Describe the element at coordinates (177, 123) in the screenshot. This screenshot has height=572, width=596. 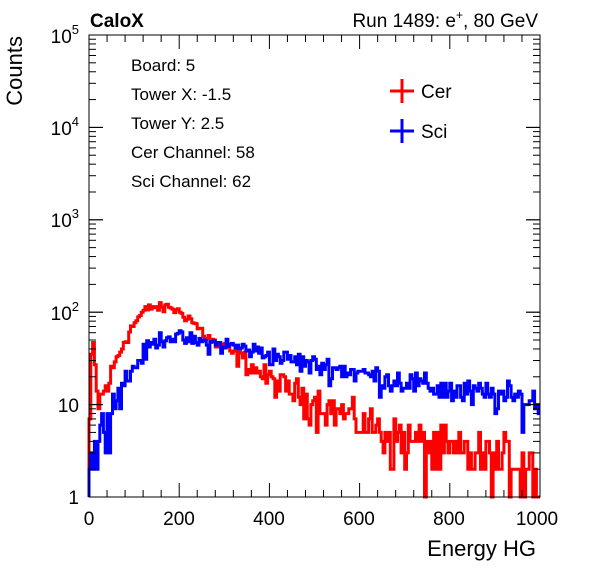
I see `info-line-tower-y: Tower Y: 2.5` at that location.